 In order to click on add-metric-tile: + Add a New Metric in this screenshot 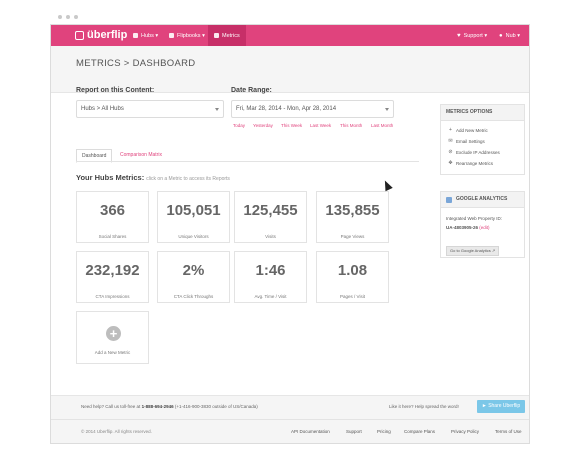, I will do `click(112, 337)`.